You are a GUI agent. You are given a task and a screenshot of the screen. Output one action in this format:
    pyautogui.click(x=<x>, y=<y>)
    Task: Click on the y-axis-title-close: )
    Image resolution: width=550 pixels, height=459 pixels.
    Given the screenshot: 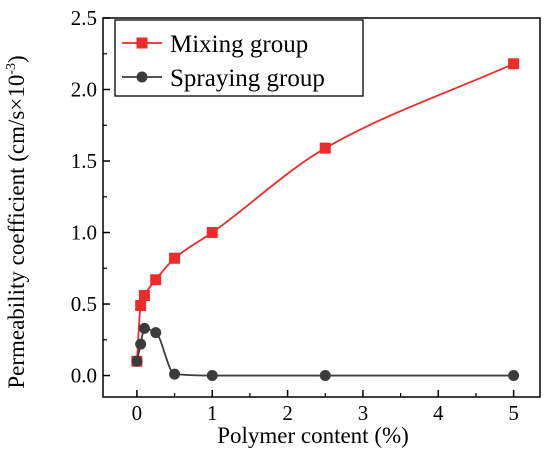 What is the action you would take?
    pyautogui.click(x=16, y=59)
    